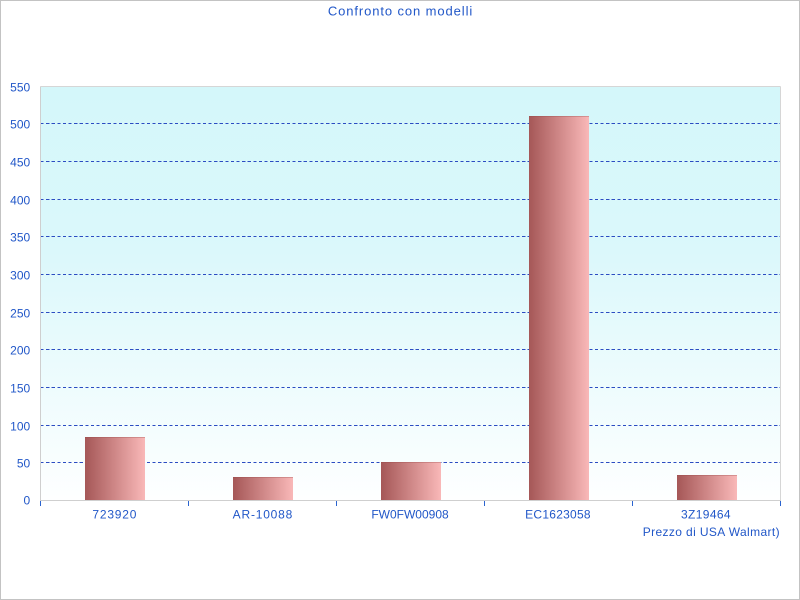  What do you see at coordinates (20, 200) in the screenshot?
I see `svg-text: 400` at bounding box center [20, 200].